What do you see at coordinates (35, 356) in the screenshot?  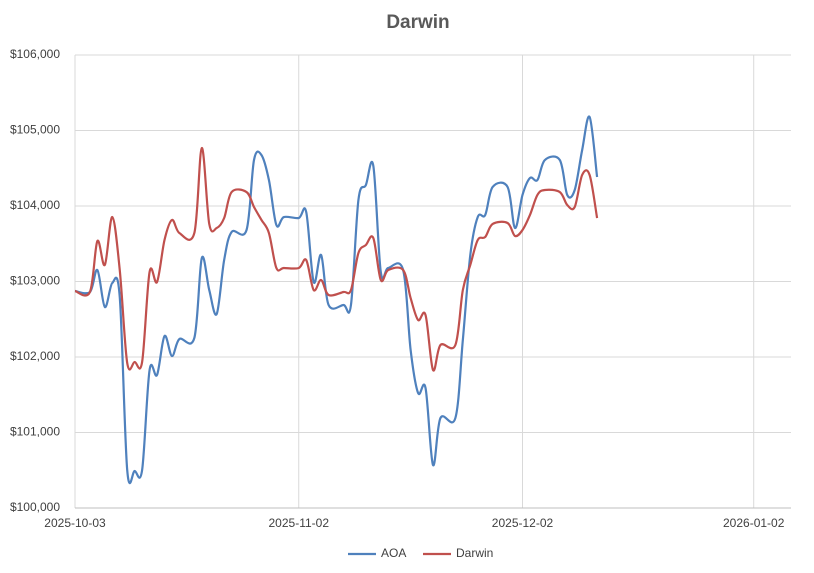 I see `y-tick-label: $102,000` at bounding box center [35, 356].